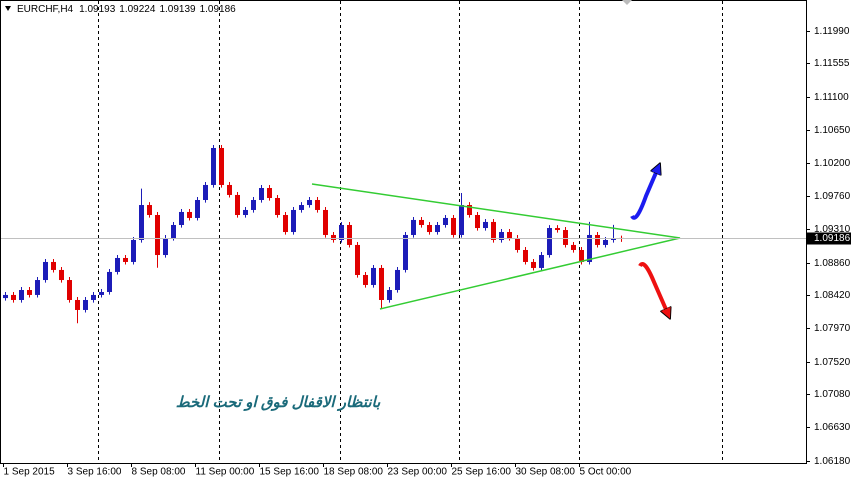 This screenshot has height=481, width=851. I want to click on symbol: EURCHF,H4, so click(45, 9).